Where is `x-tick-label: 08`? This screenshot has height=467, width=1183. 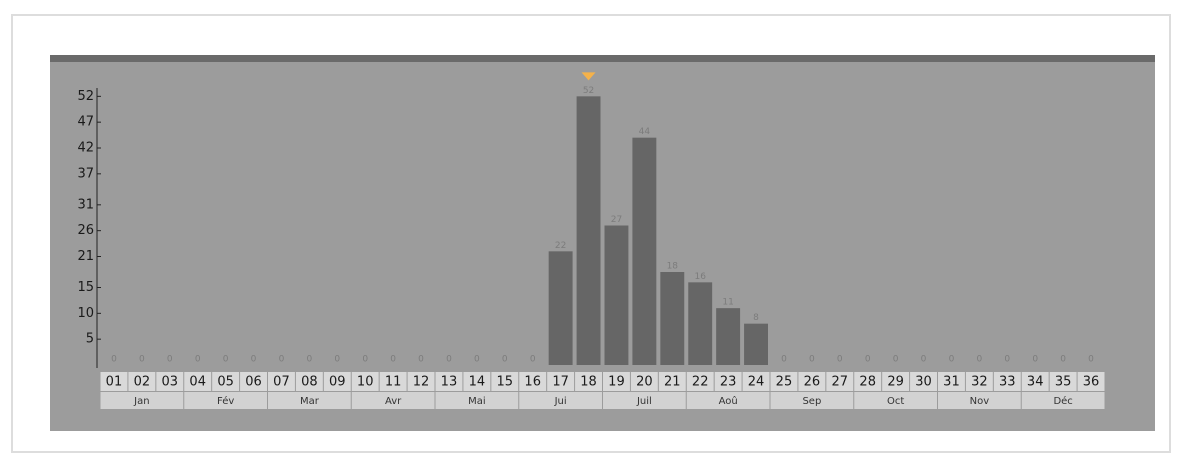
x-tick-label: 08 is located at coordinates (309, 382).